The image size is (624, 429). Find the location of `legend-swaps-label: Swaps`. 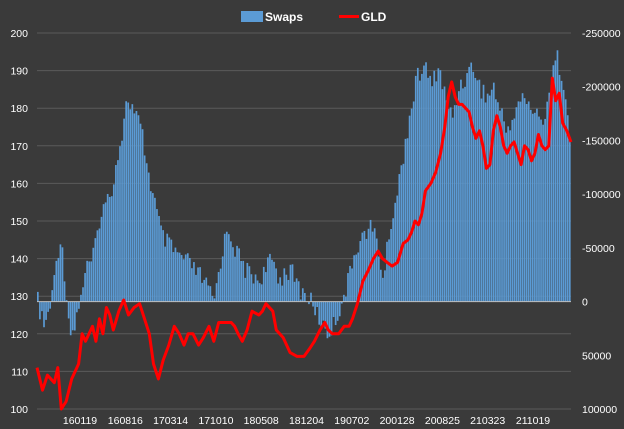

legend-swaps-label: Swaps is located at coordinates (284, 17).